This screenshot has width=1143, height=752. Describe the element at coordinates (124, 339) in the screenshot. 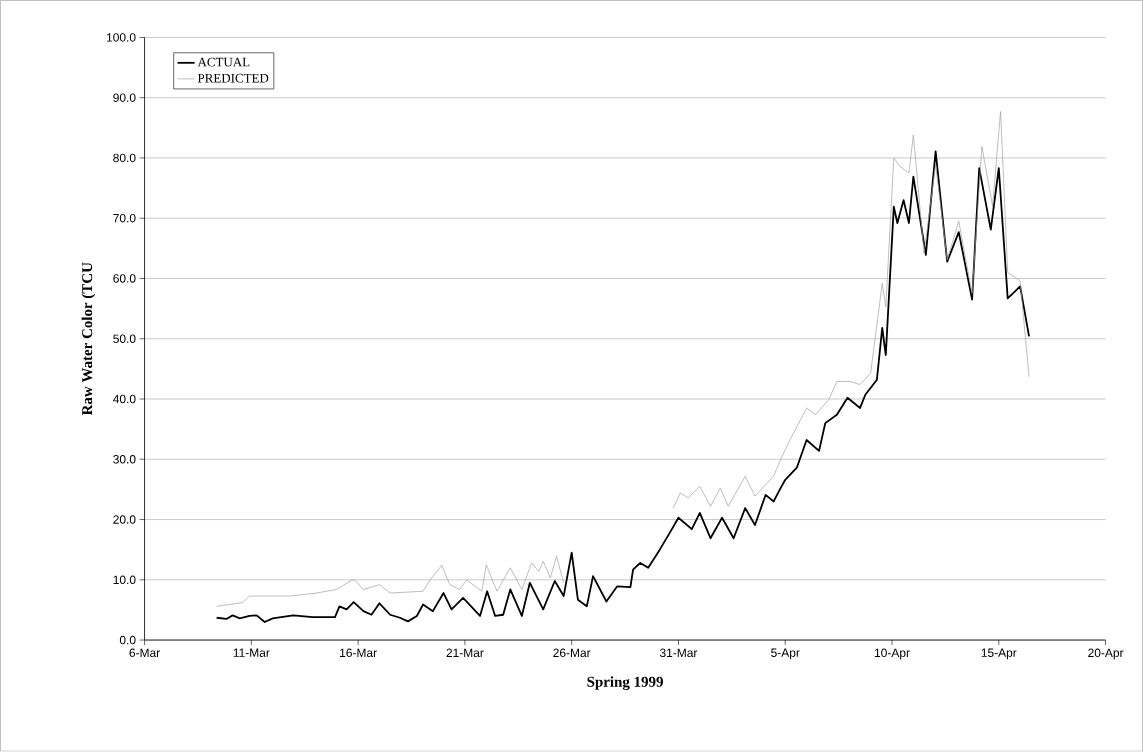

I see `y-tick-label: 50.0` at that location.